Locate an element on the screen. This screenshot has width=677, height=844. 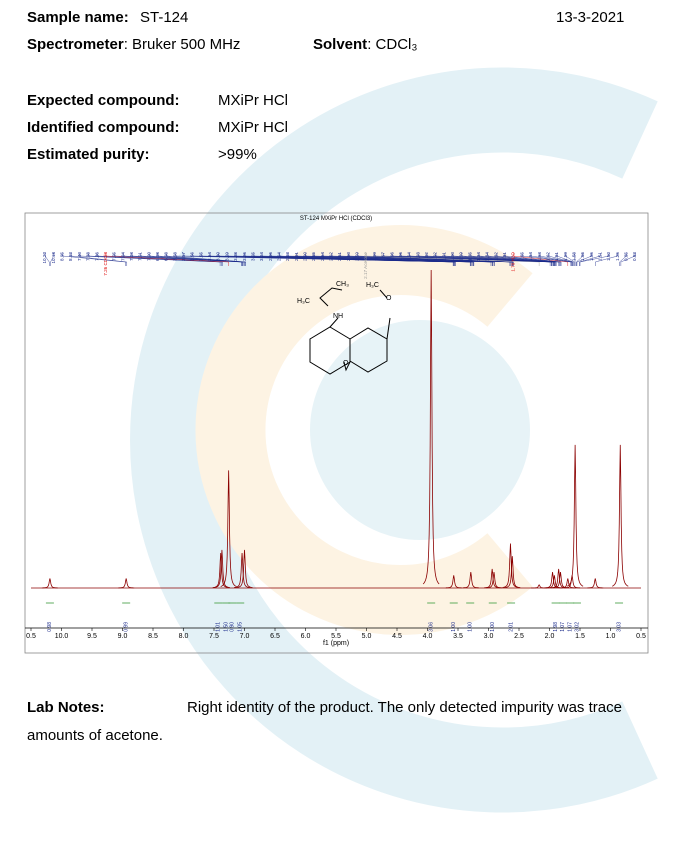
peak-label: 7.03 is located at coordinates (131, 256).